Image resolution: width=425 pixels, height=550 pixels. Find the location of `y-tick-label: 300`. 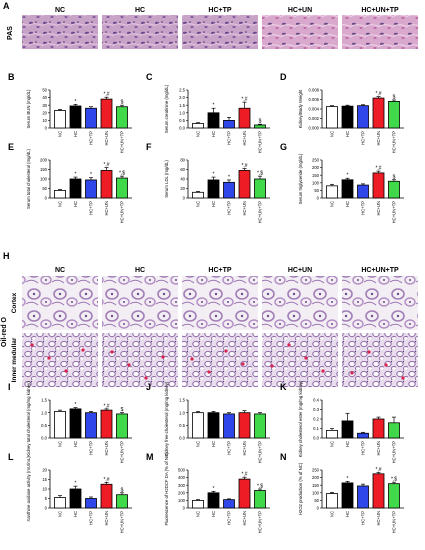

y-tick-label: 300 is located at coordinates (182, 485).